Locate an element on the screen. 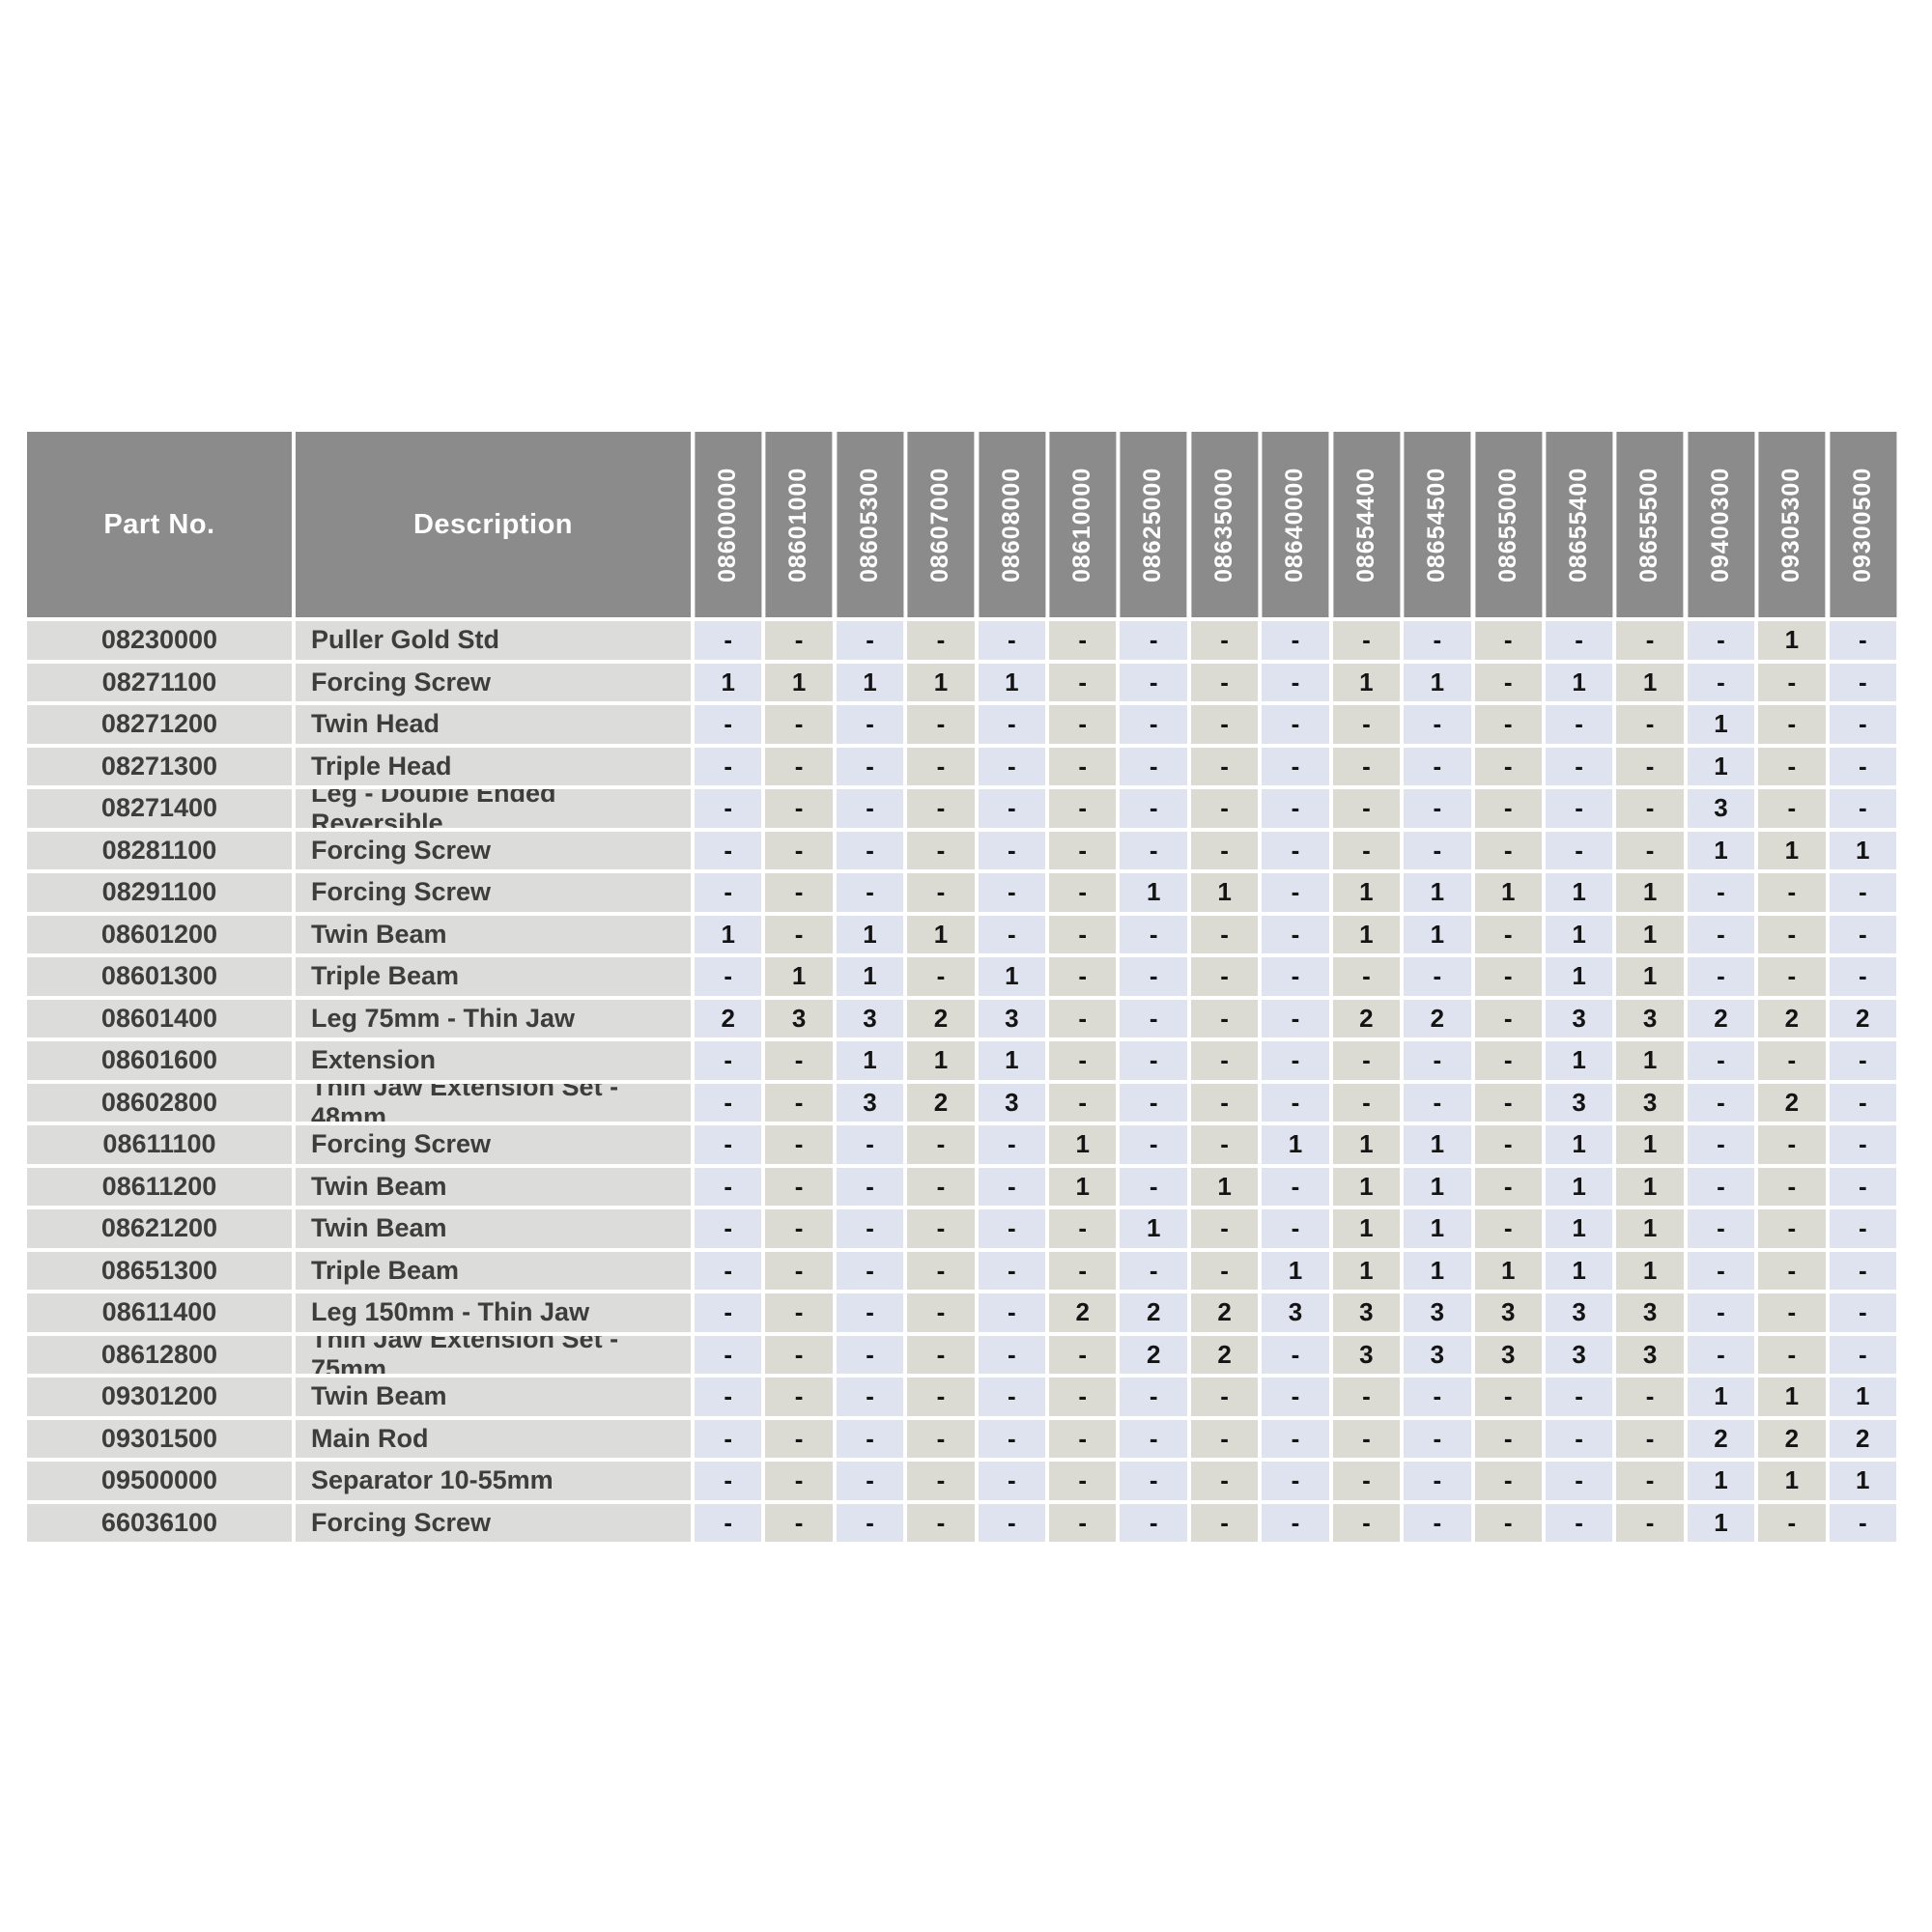 The image size is (1932, 1932). part-no-cell: 08271300 is located at coordinates (159, 766).